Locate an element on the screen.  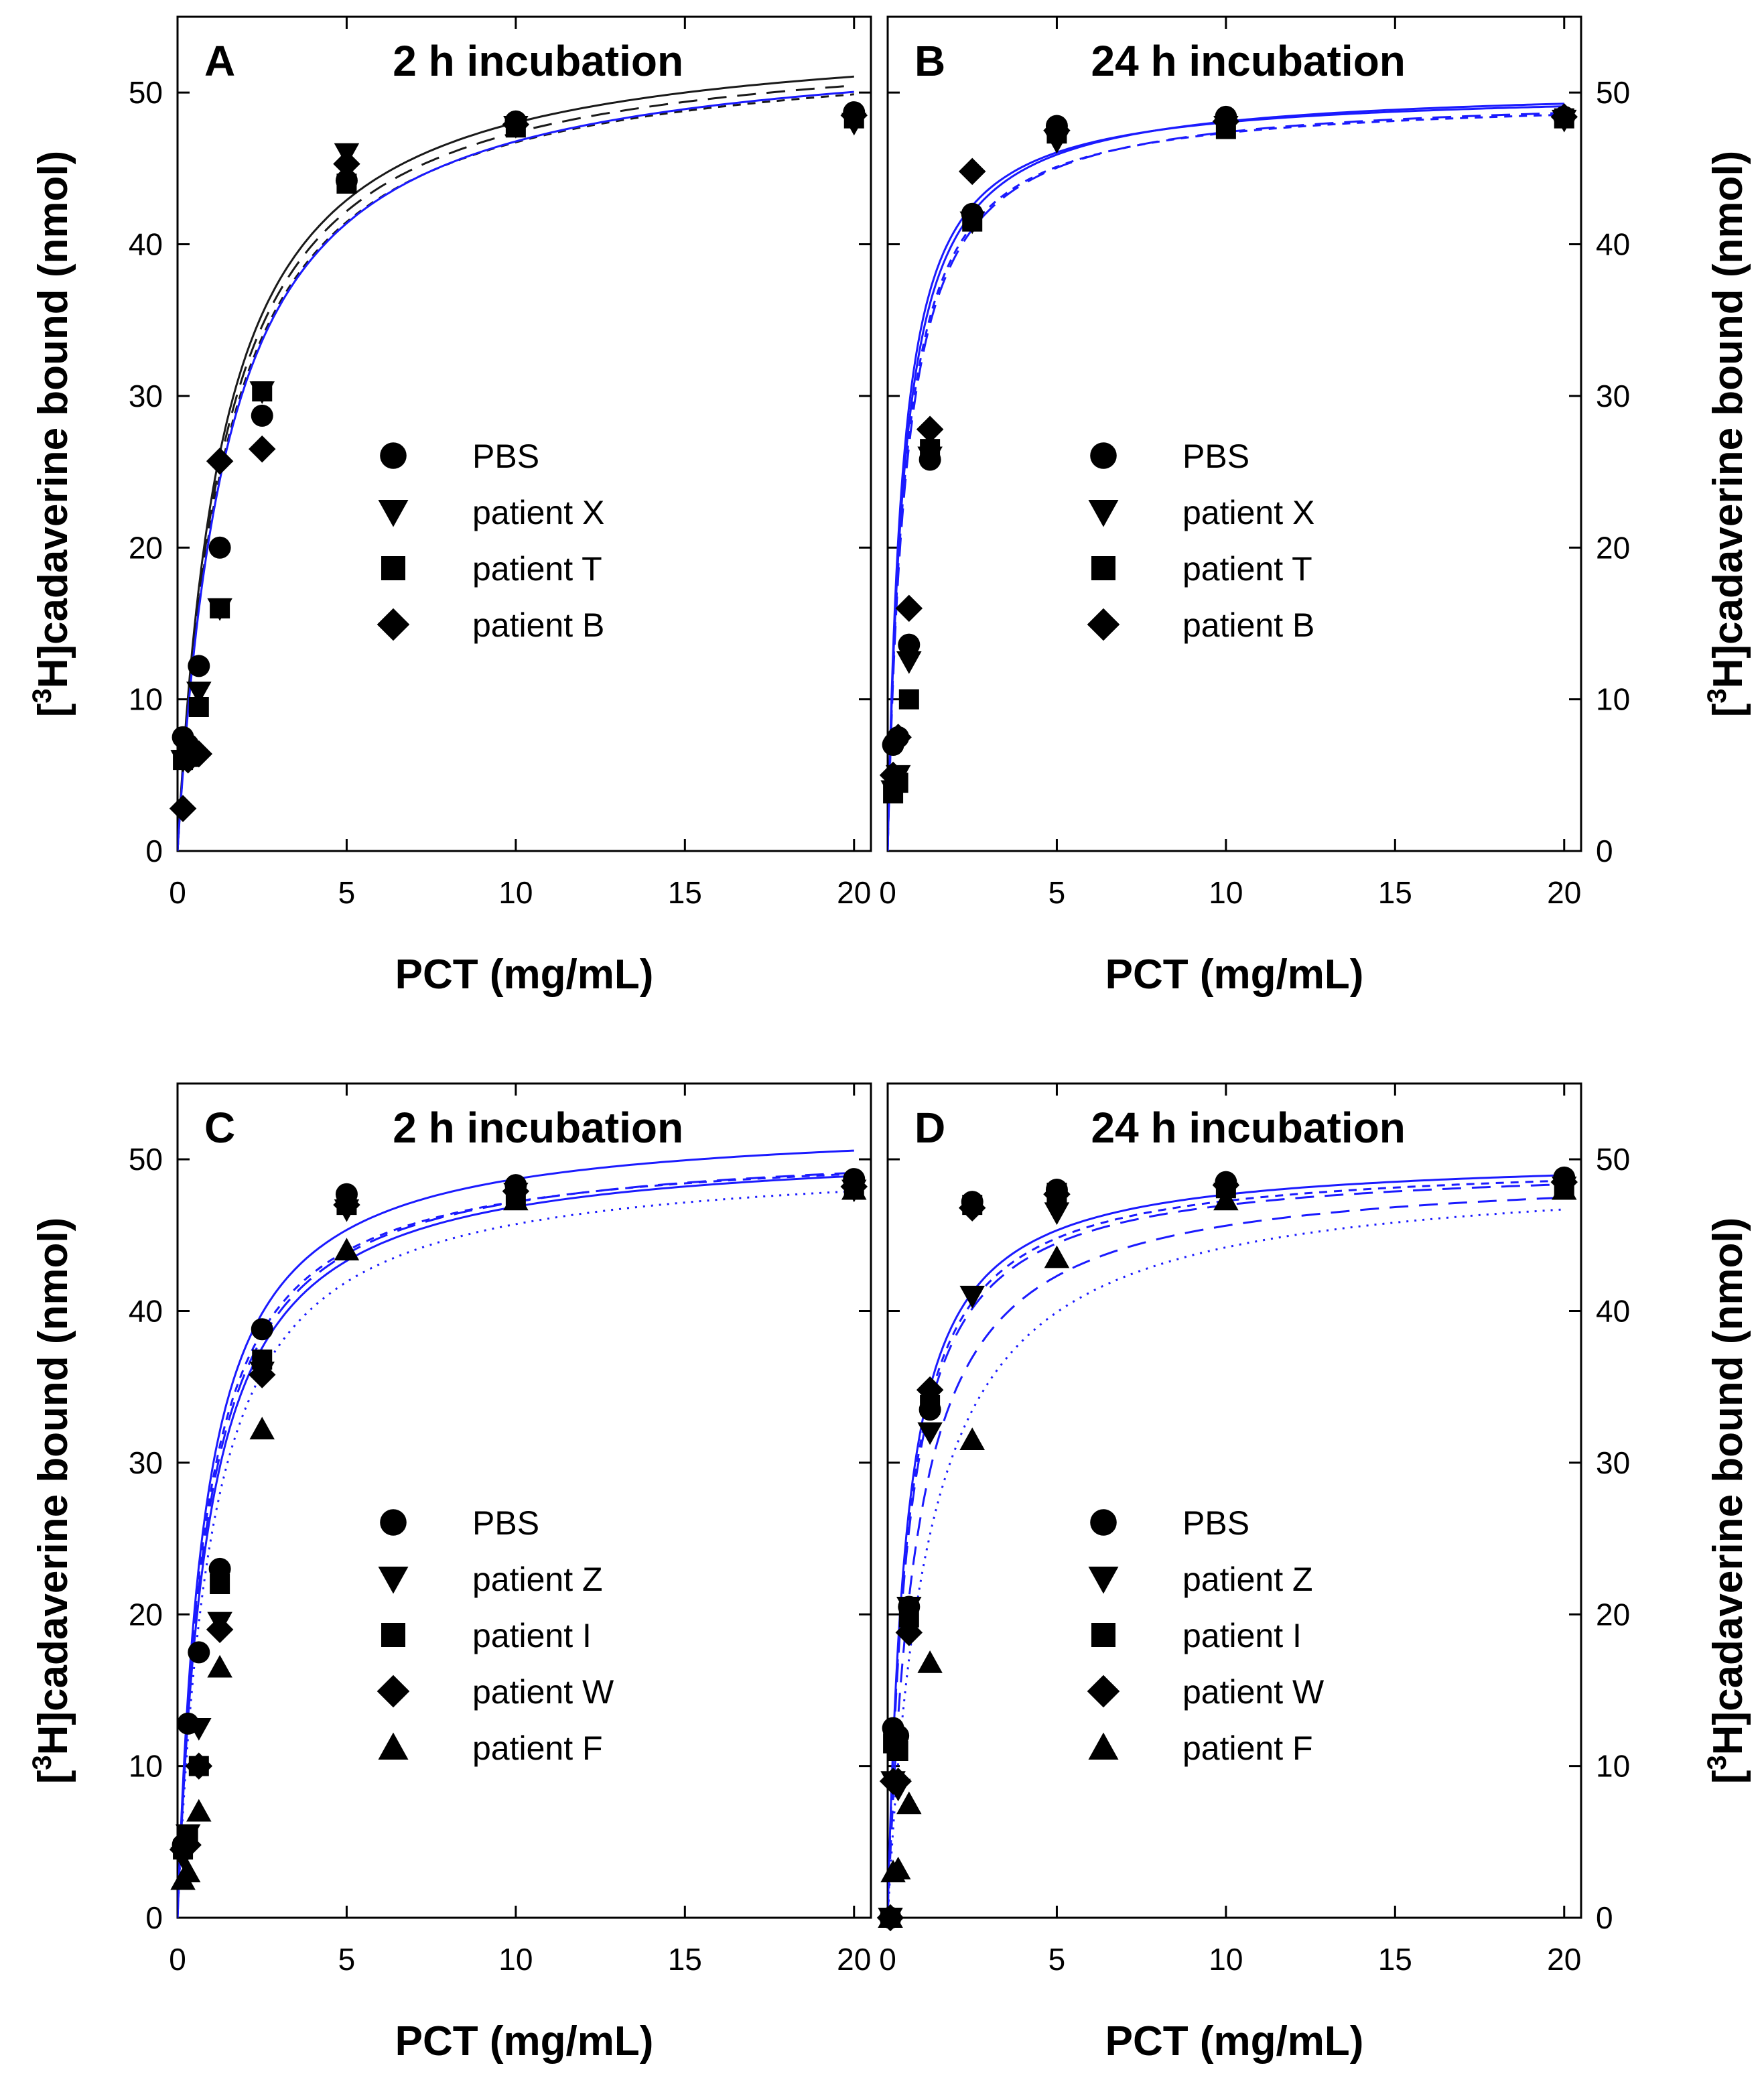
panel-letter: D is located at coordinates (929, 1128).